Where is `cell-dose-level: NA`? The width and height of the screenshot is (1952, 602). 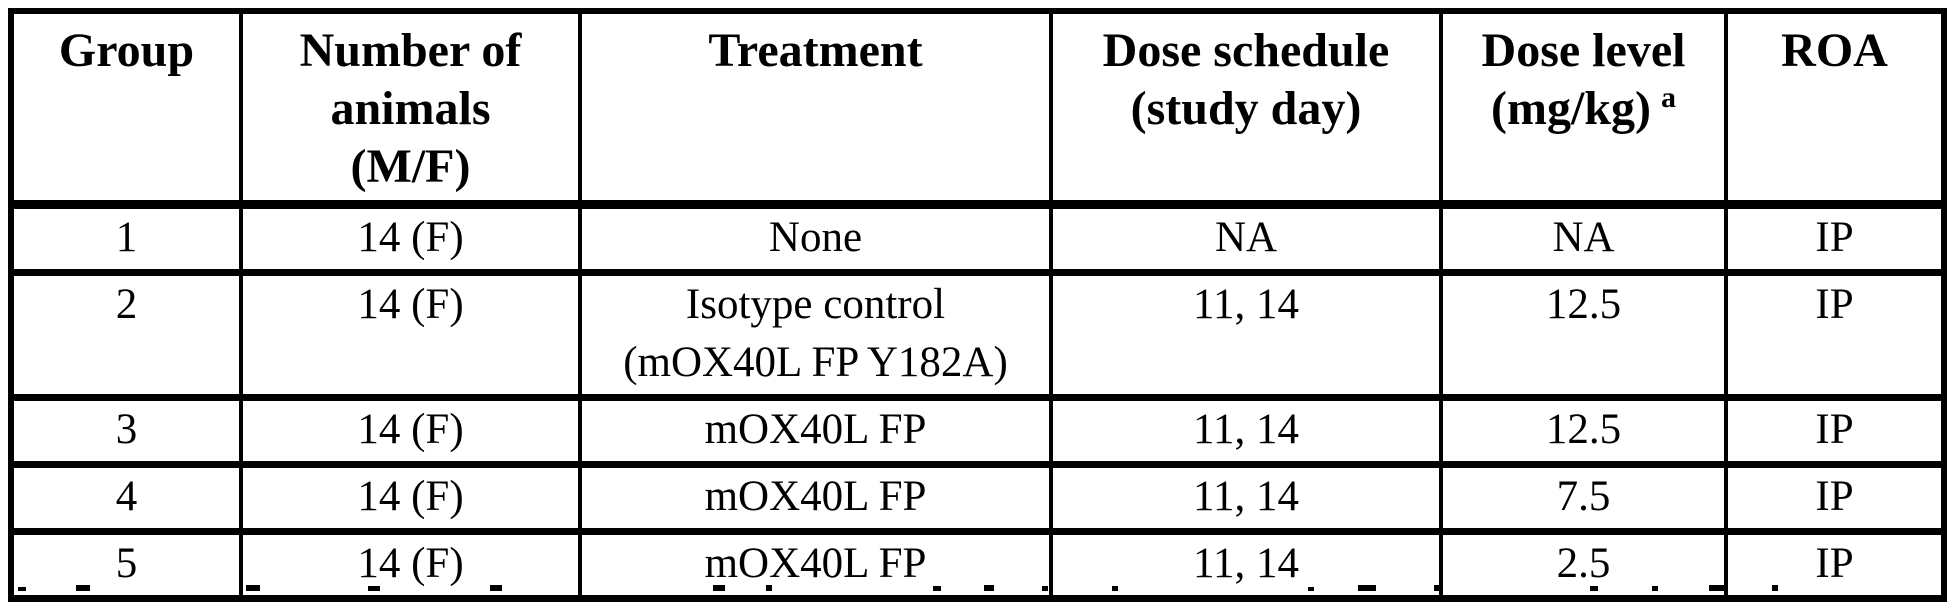 cell-dose-level: NA is located at coordinates (1583, 238).